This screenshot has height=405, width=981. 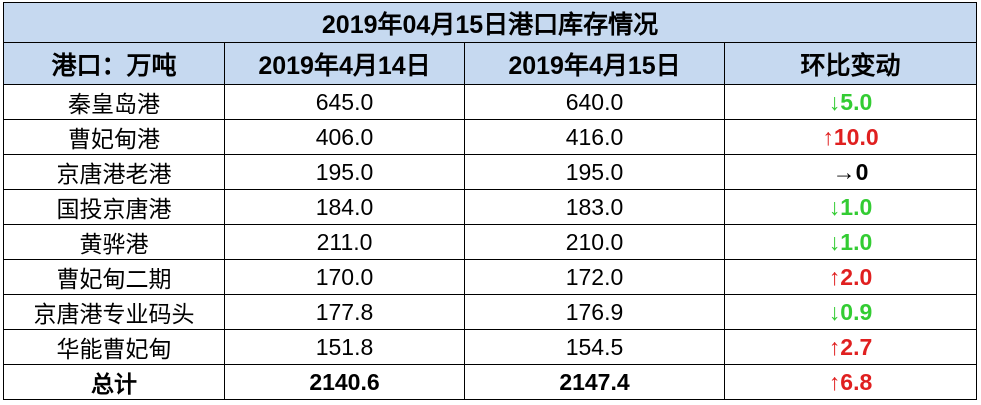 I want to click on header-cell: 2019年4月15日, so click(x=594, y=63).